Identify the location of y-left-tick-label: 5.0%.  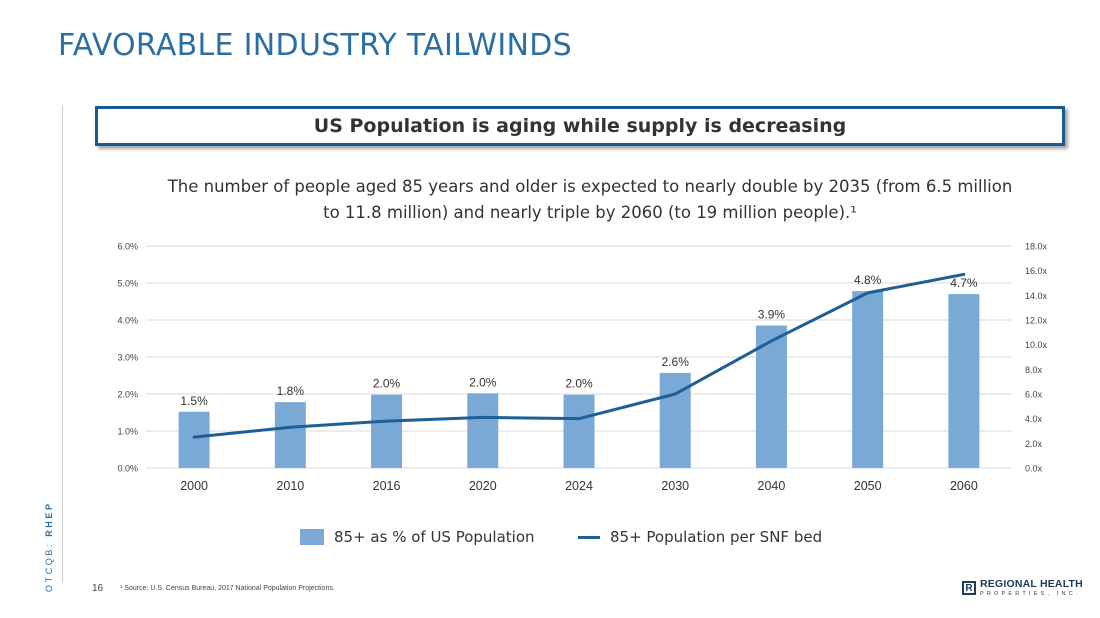
(127, 284).